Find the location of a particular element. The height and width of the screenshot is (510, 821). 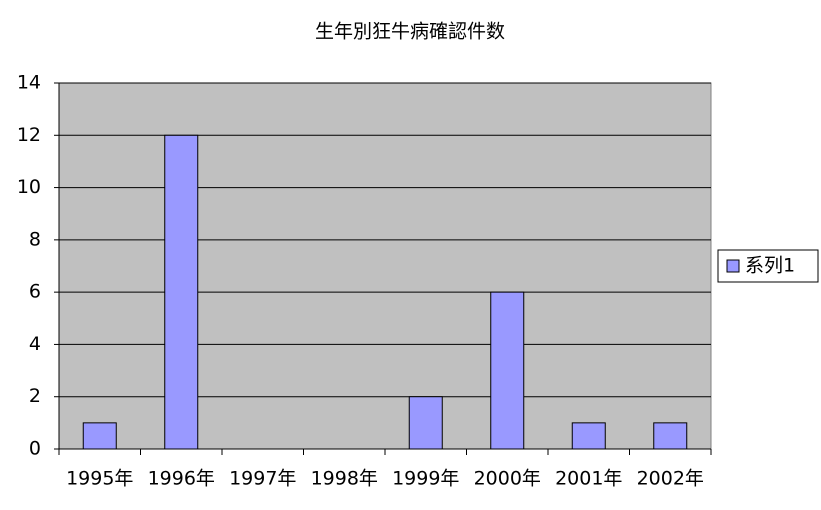

x-tick-label: 1995年 is located at coordinates (99, 479).